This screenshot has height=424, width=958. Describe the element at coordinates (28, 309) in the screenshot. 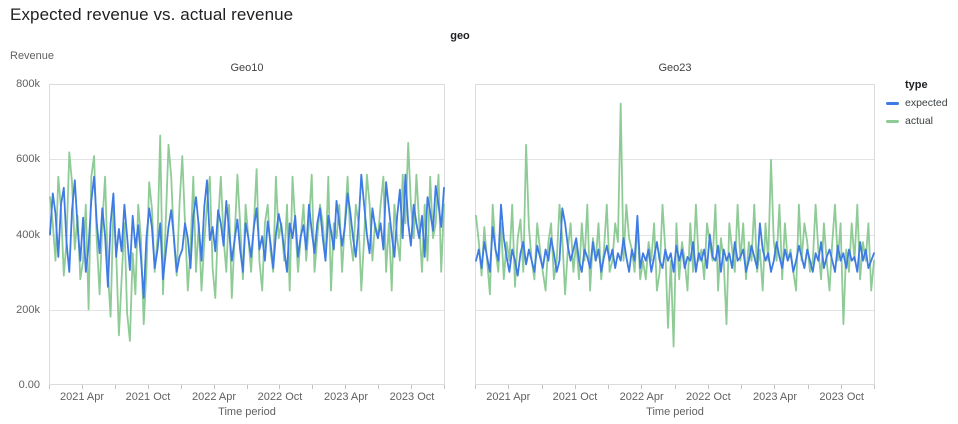

I see `y-tick-label: 200k` at that location.